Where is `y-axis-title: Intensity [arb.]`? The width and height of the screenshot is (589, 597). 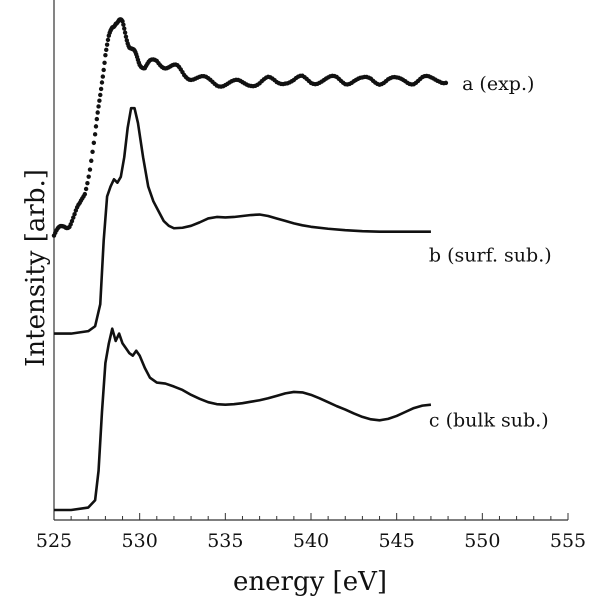
y-axis-title: Intensity [arb.] is located at coordinates (36, 268).